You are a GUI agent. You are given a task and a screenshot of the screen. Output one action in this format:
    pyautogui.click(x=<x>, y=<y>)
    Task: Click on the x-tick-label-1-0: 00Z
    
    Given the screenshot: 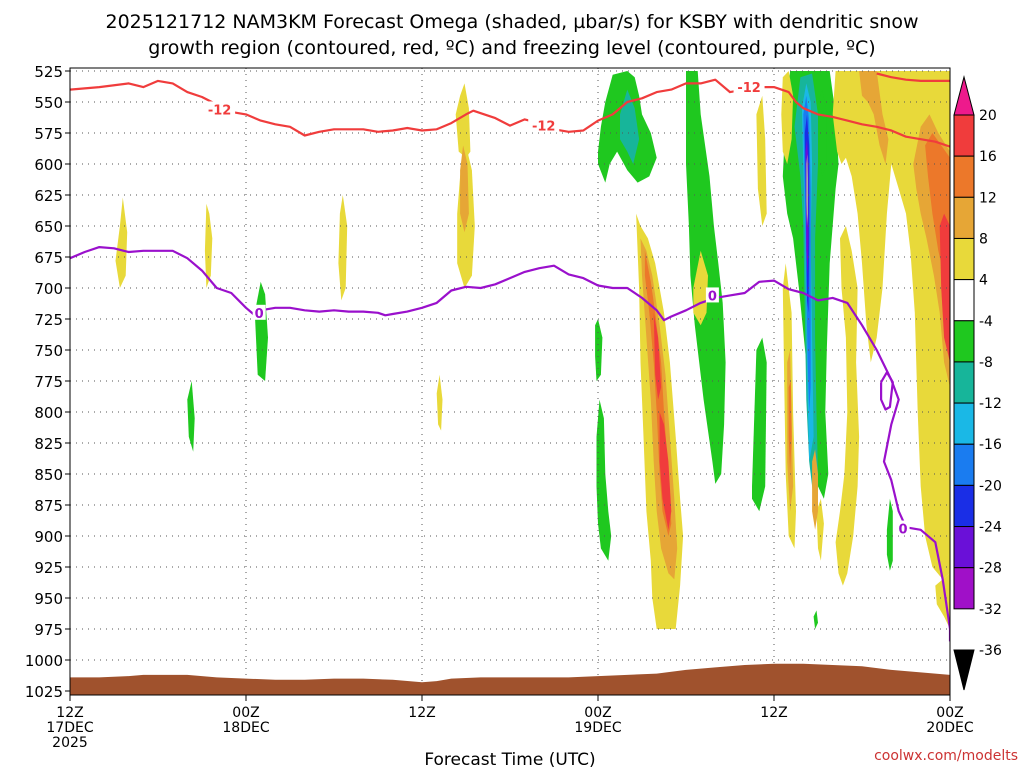 What is the action you would take?
    pyautogui.click(x=245, y=713)
    